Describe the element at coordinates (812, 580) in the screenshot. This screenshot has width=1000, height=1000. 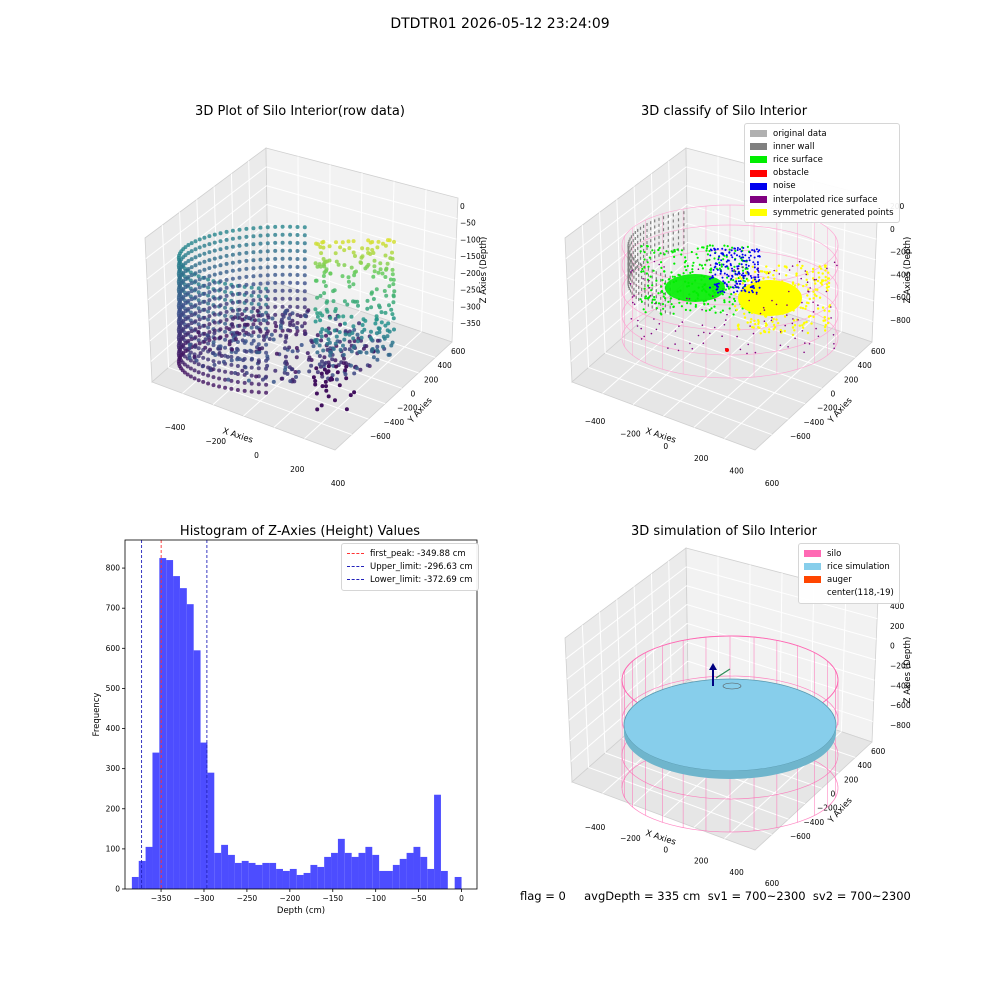
I see `legend-swatch` at that location.